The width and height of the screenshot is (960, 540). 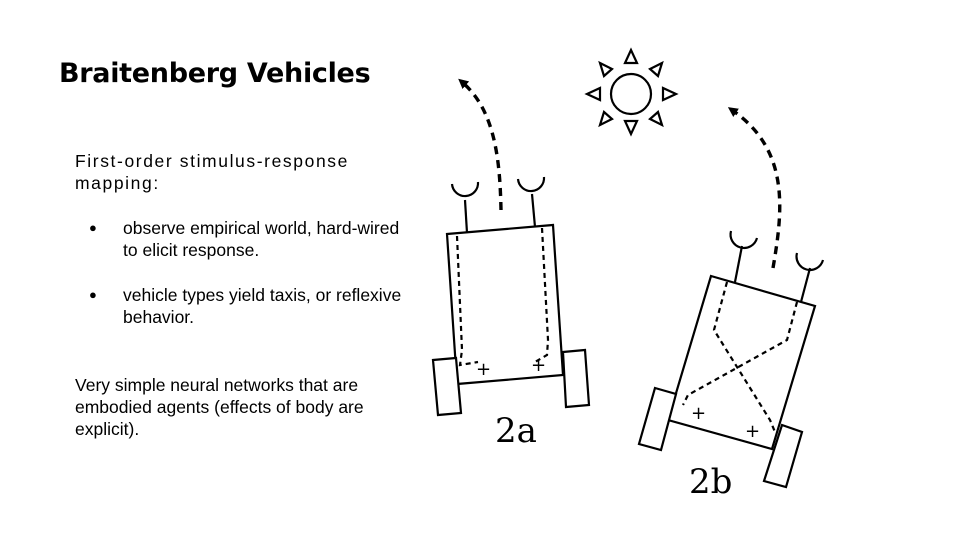 I want to click on figure-label-2a: 2a, so click(x=516, y=431).